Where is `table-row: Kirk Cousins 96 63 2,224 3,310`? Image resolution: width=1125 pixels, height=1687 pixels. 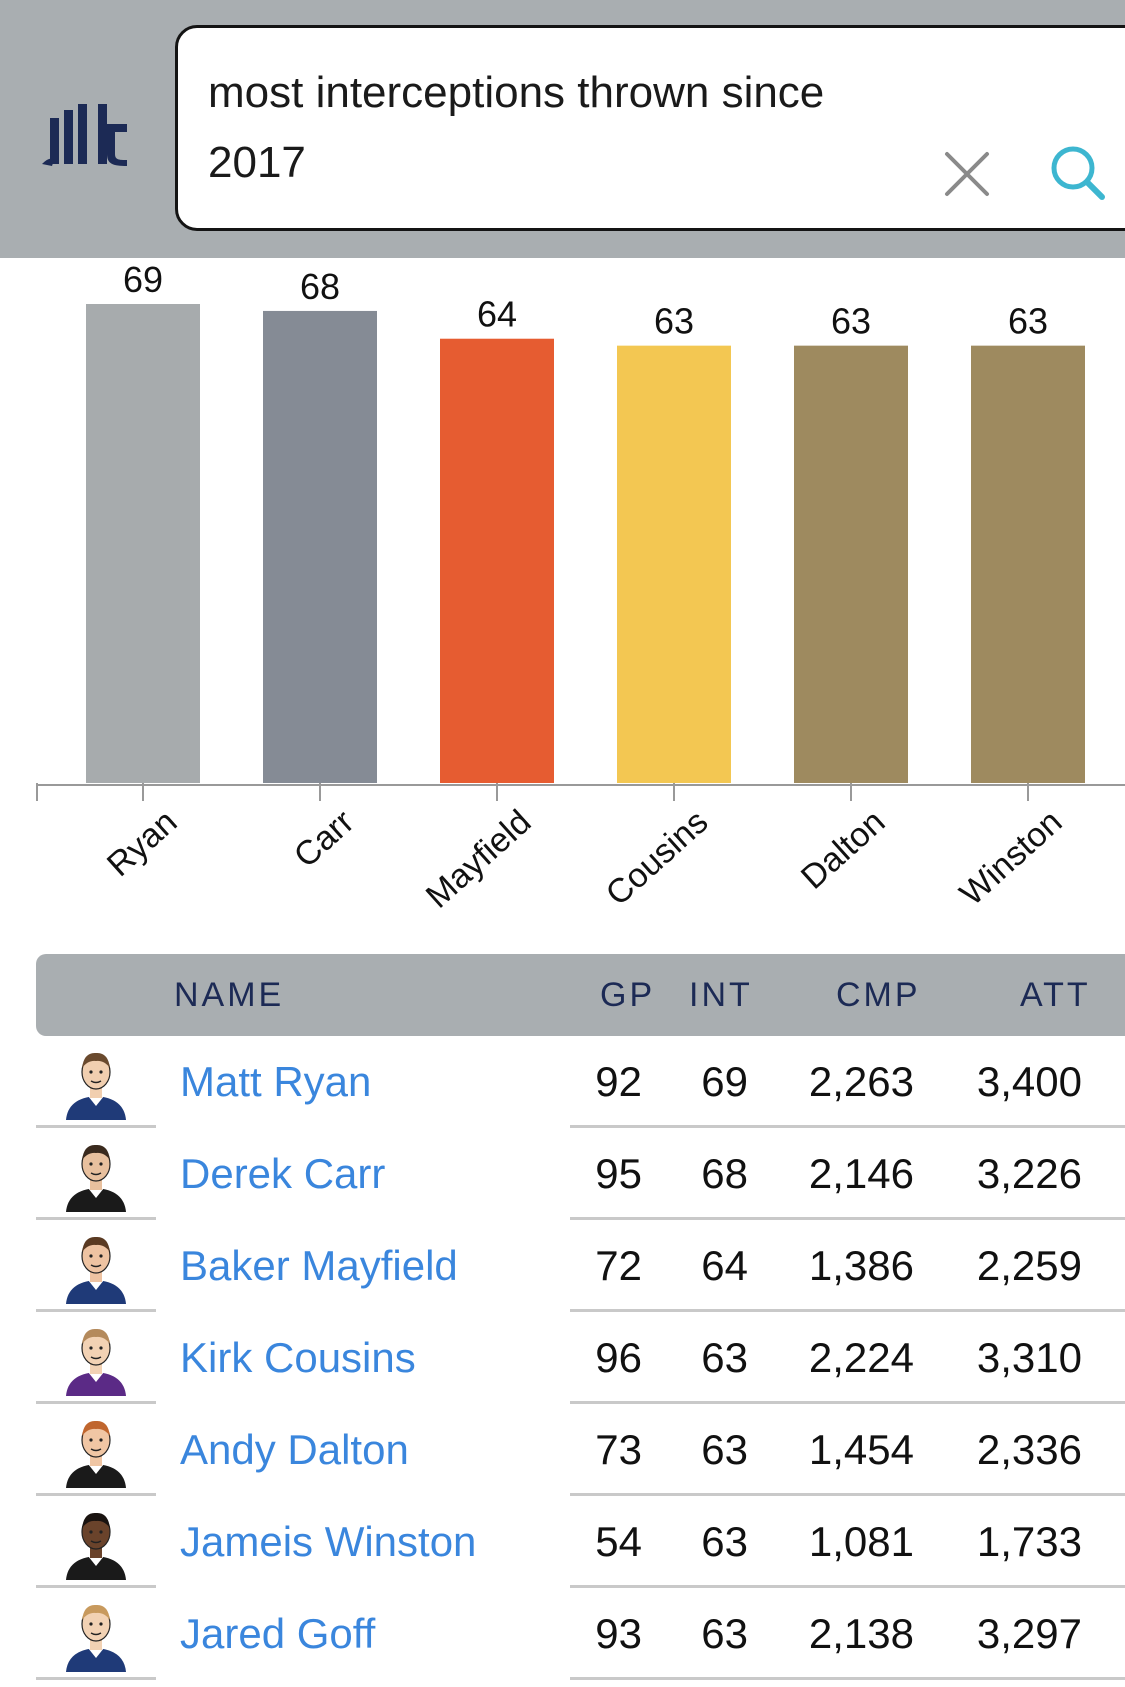
table-row: Kirk Cousins 96 63 2,224 3,310 is located at coordinates (562, 1358).